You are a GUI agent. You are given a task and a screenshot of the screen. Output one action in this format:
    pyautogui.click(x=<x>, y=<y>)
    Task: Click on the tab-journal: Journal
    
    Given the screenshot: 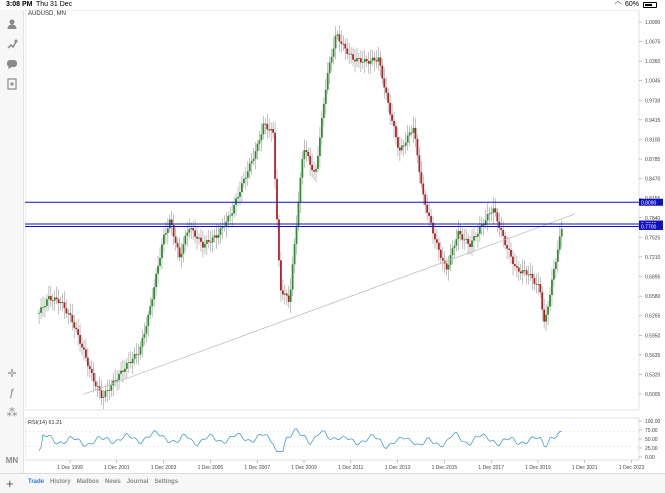 What is the action you would take?
    pyautogui.click(x=137, y=482)
    